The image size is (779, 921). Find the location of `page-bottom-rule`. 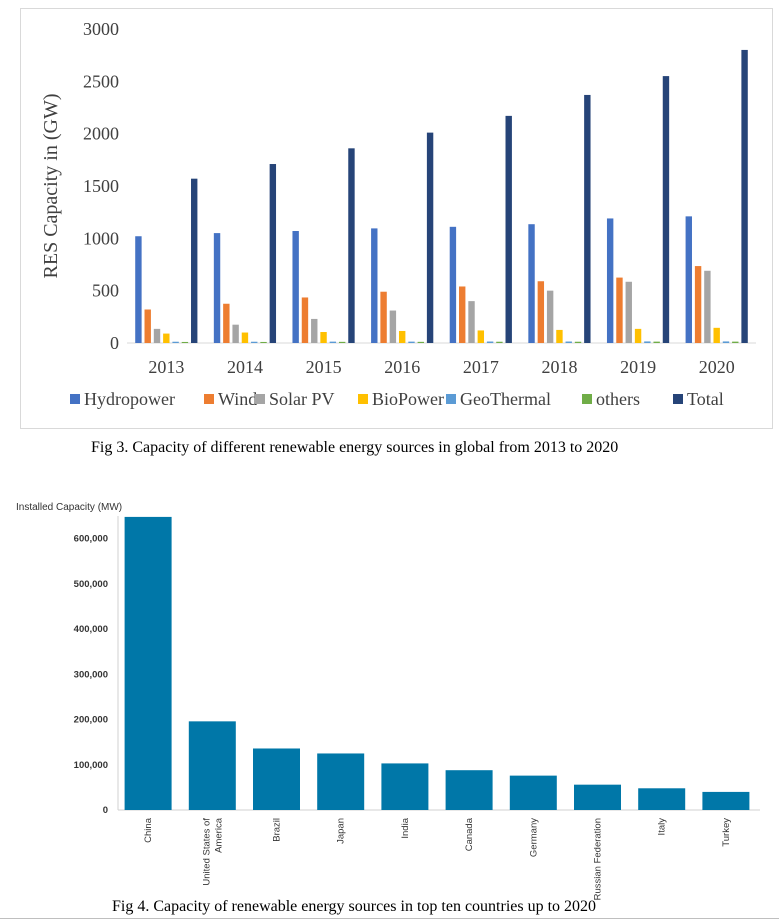

page-bottom-rule is located at coordinates (389, 918).